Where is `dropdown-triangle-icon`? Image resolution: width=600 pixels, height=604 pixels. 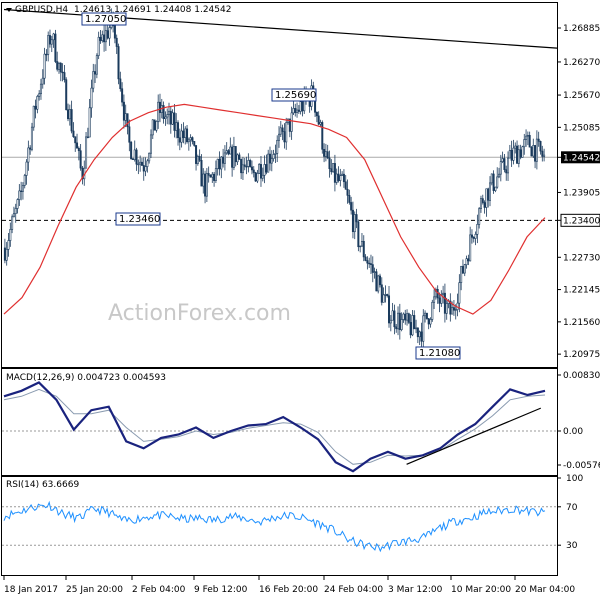 dropdown-triangle-icon is located at coordinates (9, 10).